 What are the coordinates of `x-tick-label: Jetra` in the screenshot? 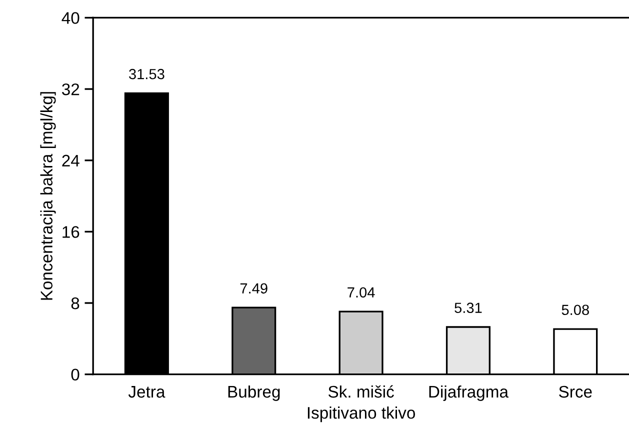 It's located at (147, 392).